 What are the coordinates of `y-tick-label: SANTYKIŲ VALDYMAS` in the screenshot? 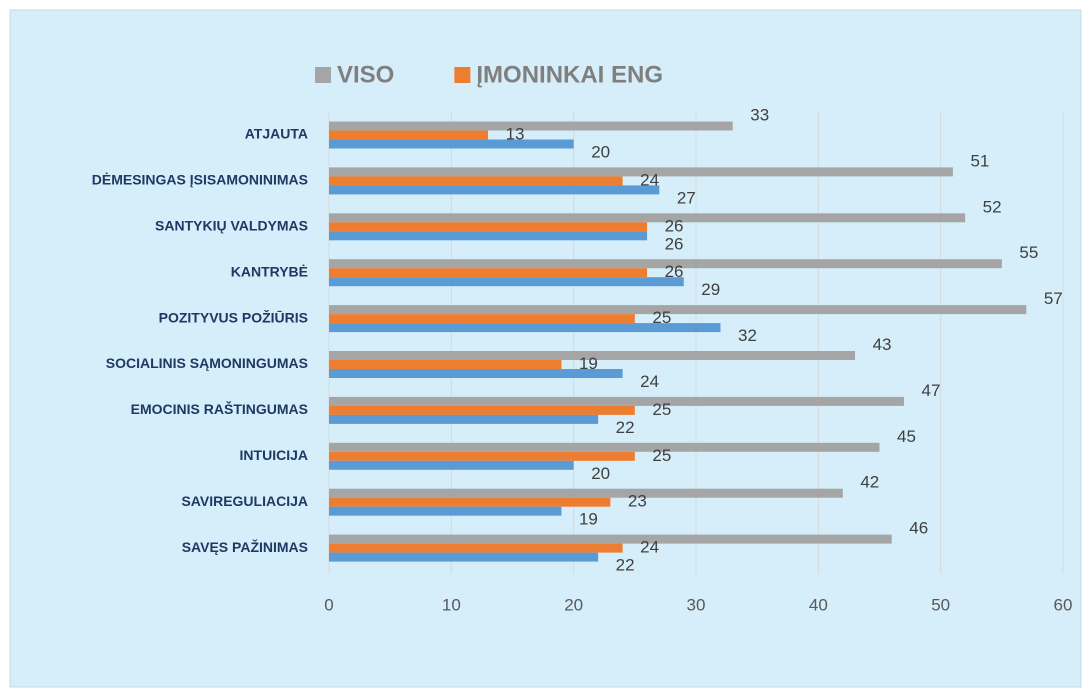 It's located at (231, 226).